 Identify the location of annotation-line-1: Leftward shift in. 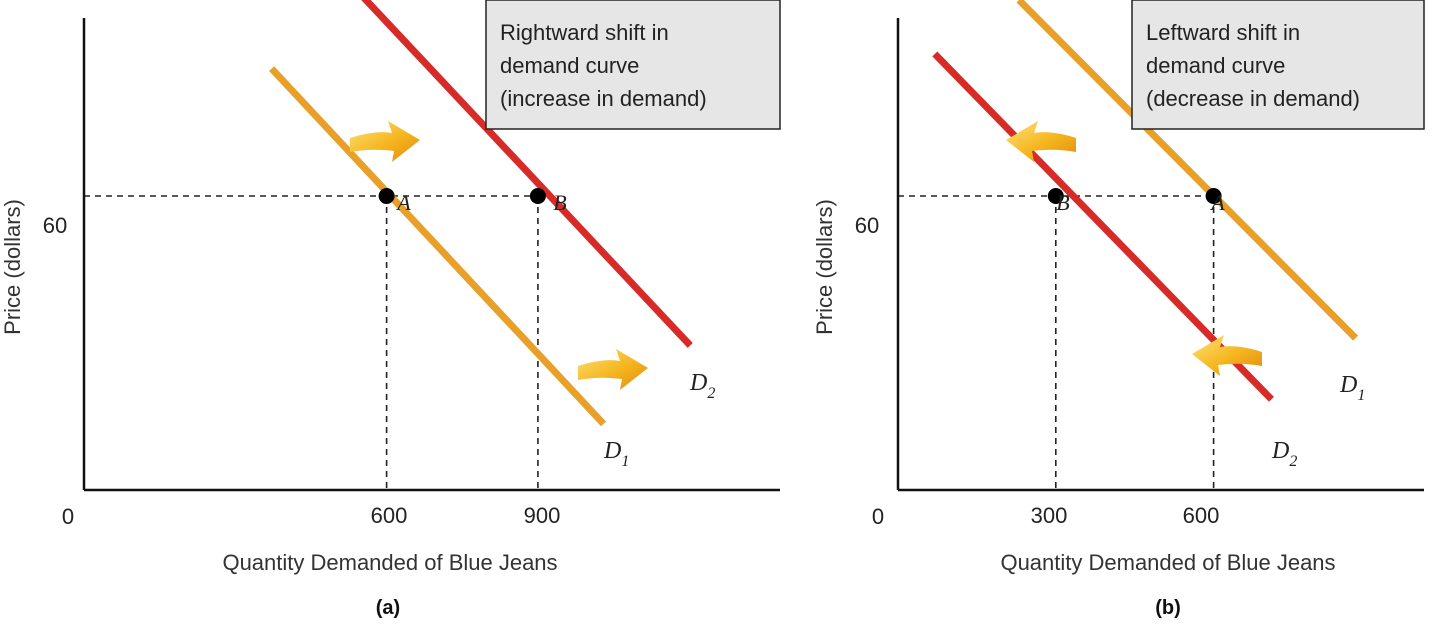
(1223, 32).